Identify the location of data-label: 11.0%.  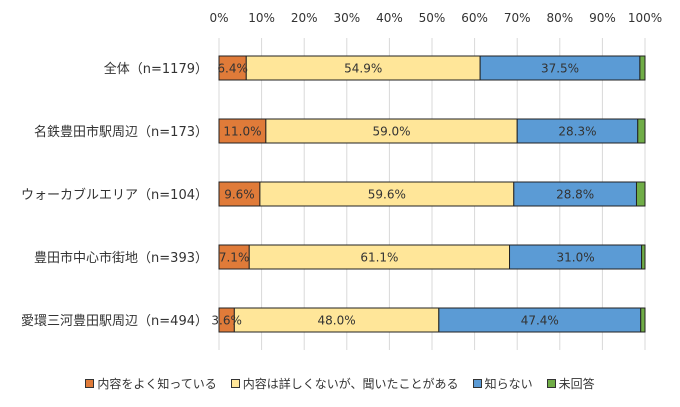
(242, 132).